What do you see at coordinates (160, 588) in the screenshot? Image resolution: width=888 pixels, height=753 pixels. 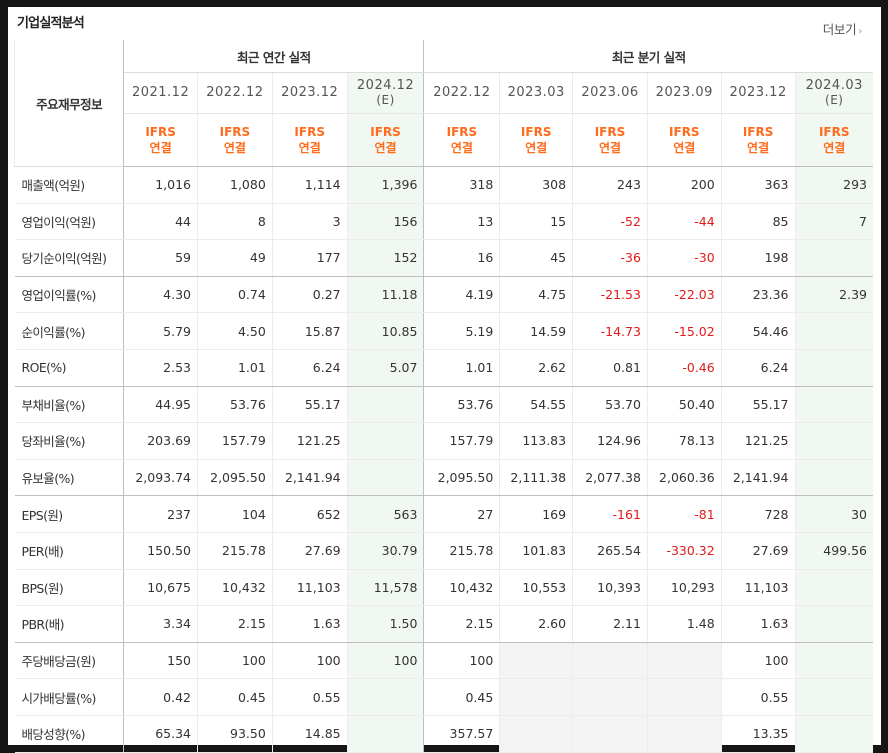 I see `value-cell: 10,675` at bounding box center [160, 588].